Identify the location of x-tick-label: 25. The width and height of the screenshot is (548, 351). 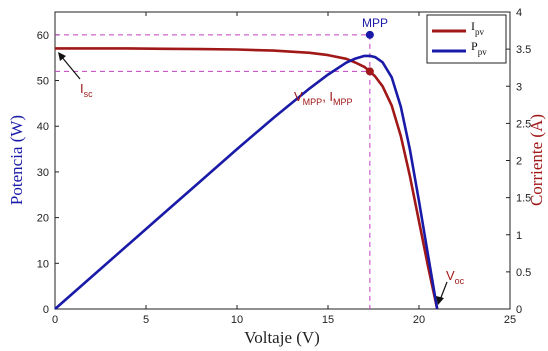
(510, 320).